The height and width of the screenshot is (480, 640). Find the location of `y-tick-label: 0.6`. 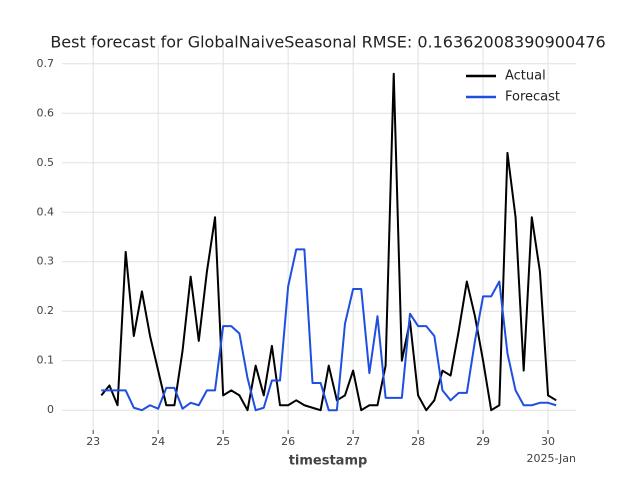

y-tick-label: 0.6 is located at coordinates (46, 112).